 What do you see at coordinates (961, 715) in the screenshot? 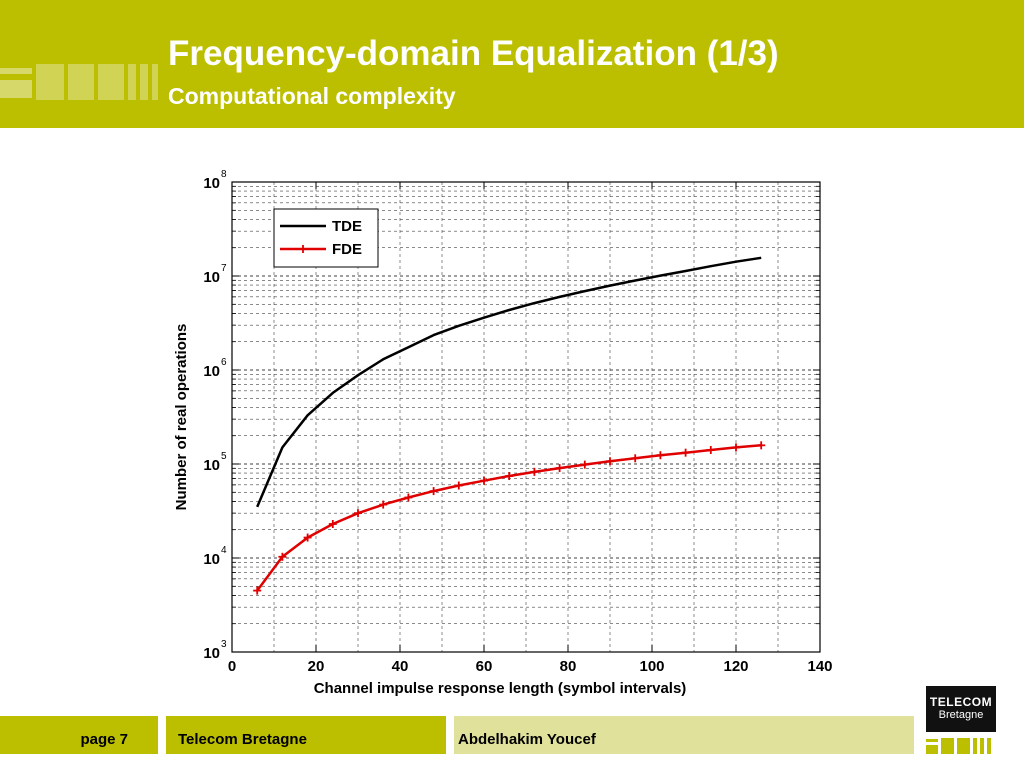
I see `logo-line-2: Bretagne` at bounding box center [961, 715].